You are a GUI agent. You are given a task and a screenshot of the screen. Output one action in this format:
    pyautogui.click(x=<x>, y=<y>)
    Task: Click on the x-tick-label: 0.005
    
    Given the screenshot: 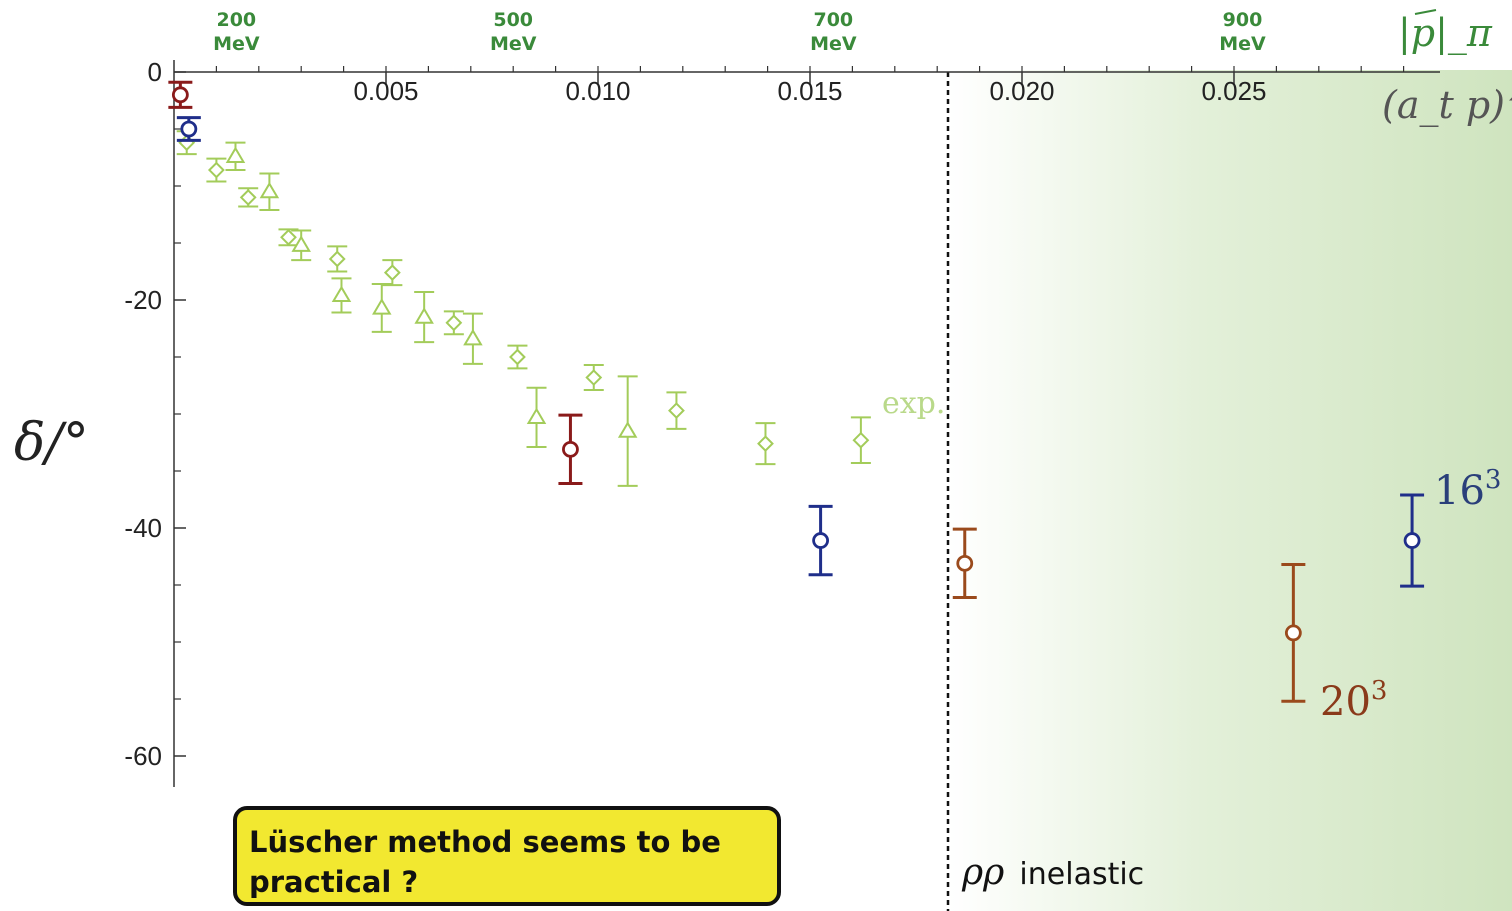 What is the action you would take?
    pyautogui.click(x=385, y=91)
    